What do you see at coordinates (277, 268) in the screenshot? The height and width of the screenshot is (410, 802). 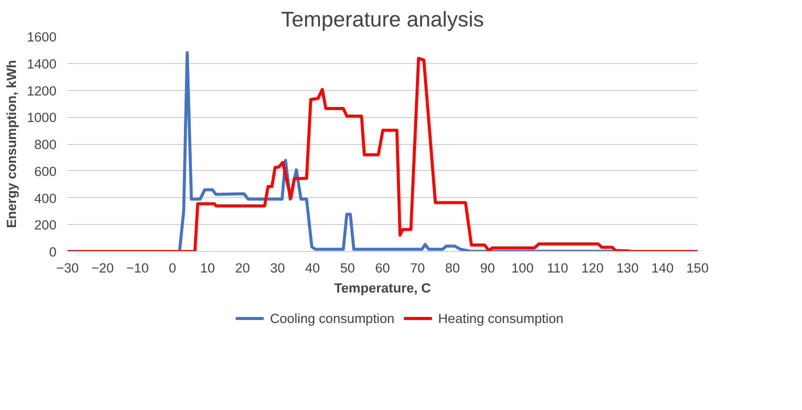 I see `x-tick-label: 30` at bounding box center [277, 268].